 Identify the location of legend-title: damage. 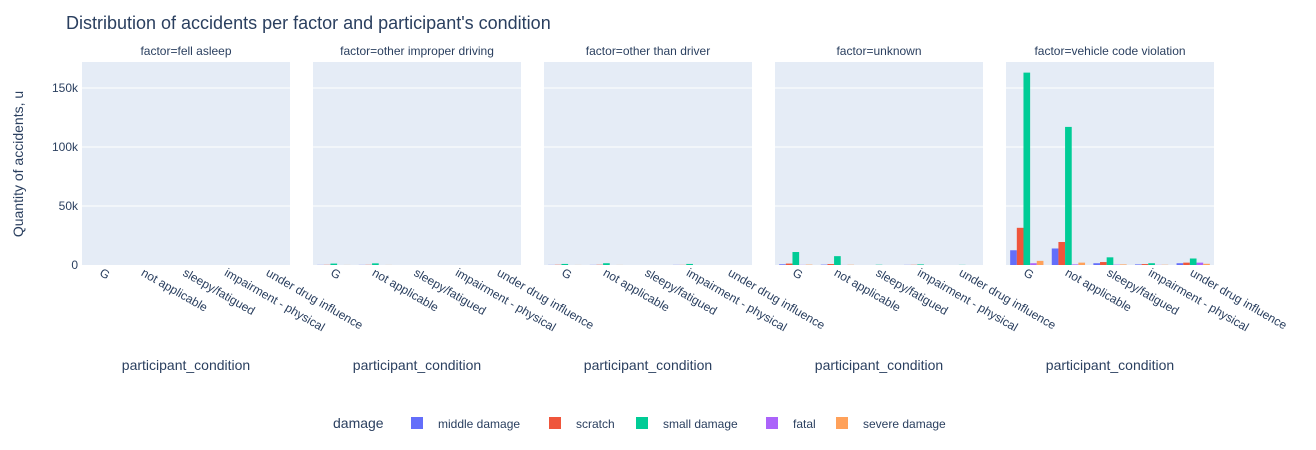
(358, 423).